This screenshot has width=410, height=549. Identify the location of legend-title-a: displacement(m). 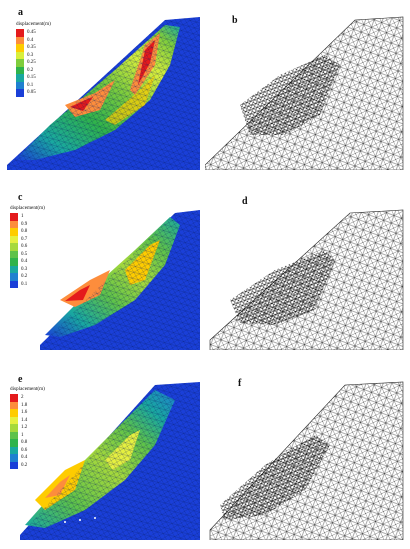
(33, 24).